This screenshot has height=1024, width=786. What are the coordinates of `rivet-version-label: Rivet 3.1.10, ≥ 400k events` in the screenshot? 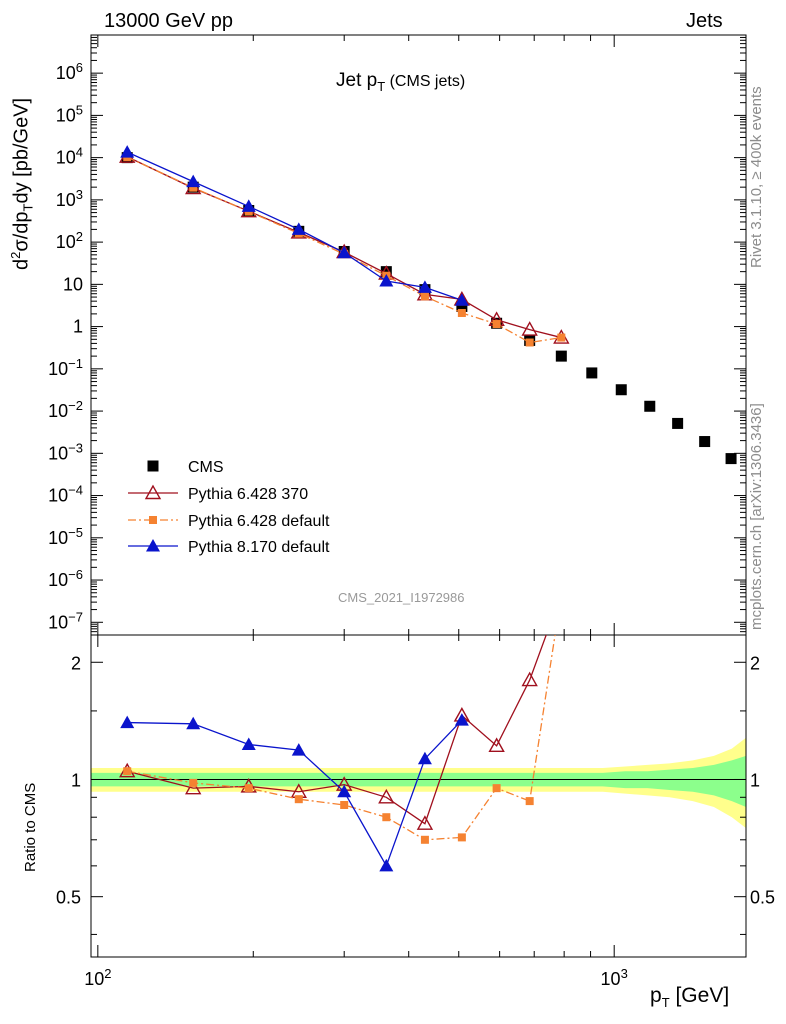 It's located at (756, 177).